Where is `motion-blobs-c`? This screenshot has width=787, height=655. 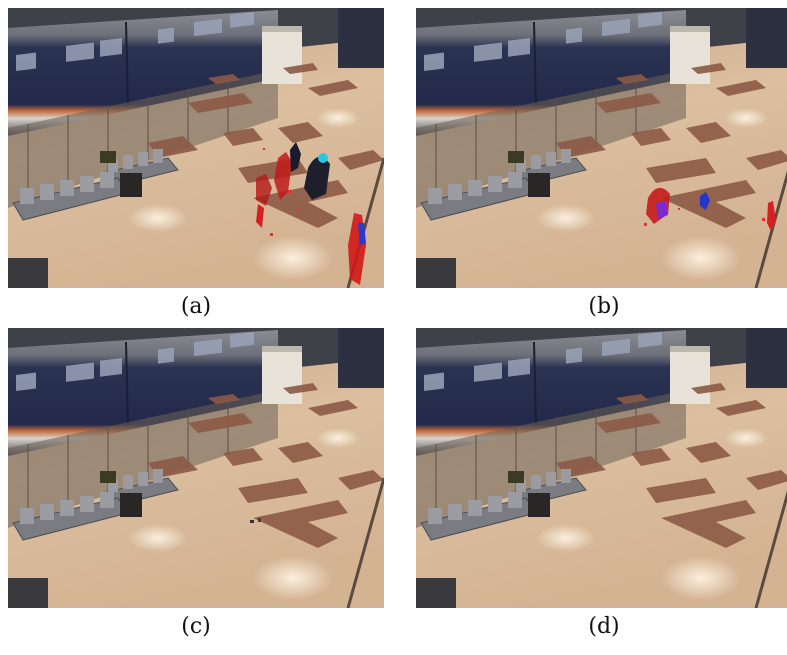
motion-blobs-c is located at coordinates (255, 520).